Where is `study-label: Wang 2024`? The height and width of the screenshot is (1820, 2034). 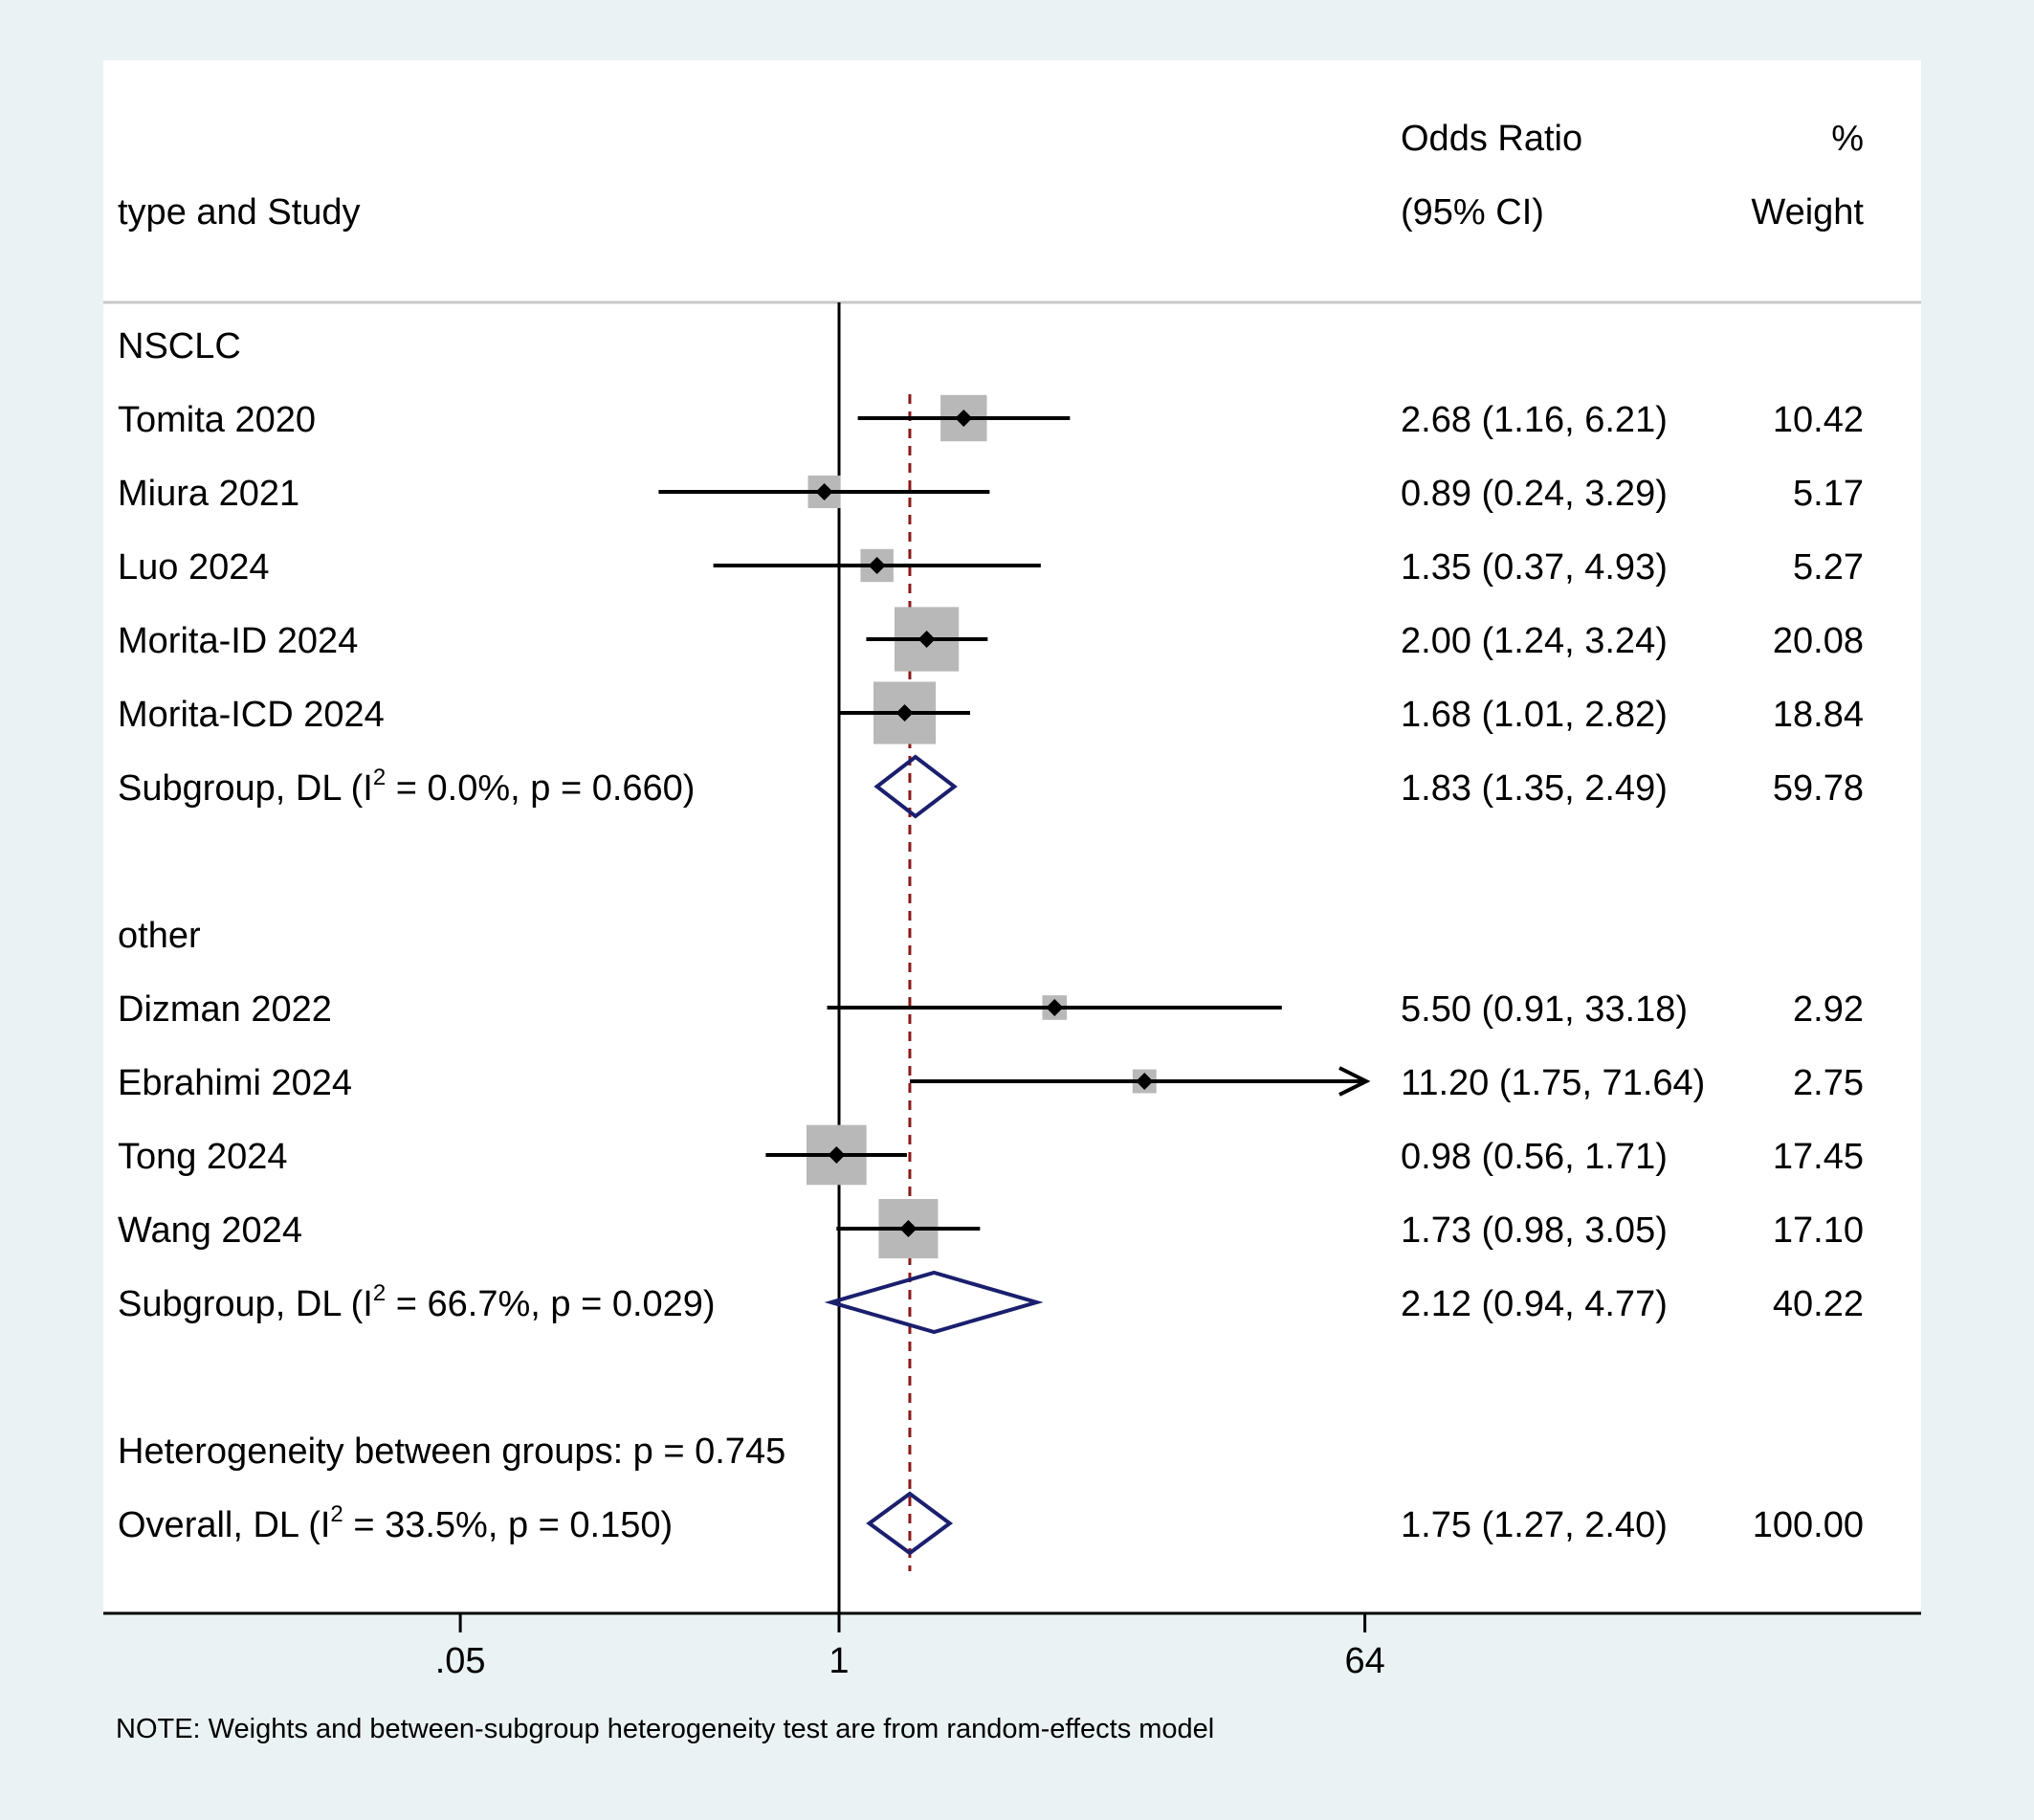
study-label: Wang 2024 is located at coordinates (210, 1231).